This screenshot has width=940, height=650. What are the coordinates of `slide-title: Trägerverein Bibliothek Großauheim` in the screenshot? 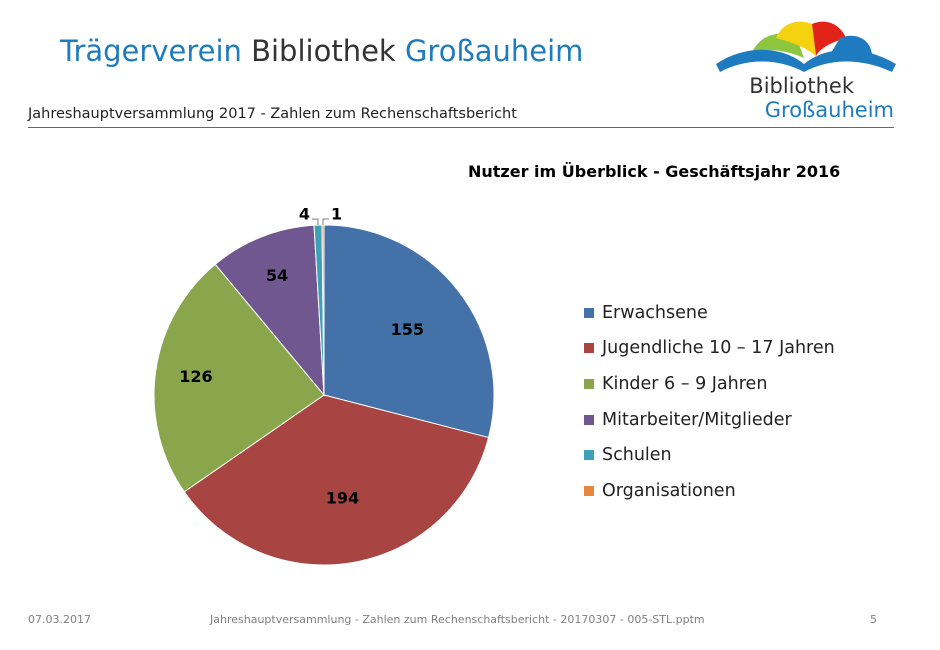 It's located at (321, 51).